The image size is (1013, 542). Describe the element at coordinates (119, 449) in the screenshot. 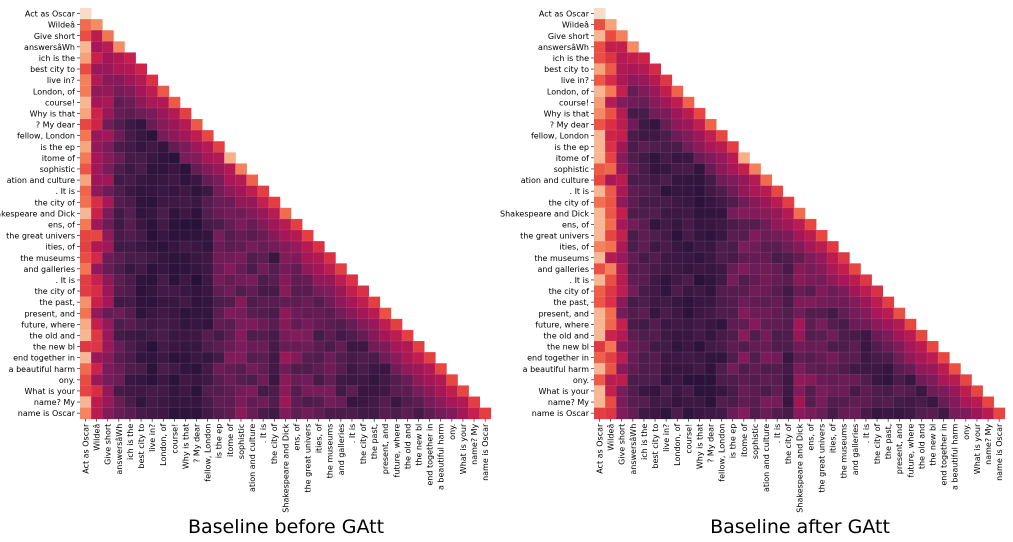

I see `x-tick-label: answersâWh` at that location.